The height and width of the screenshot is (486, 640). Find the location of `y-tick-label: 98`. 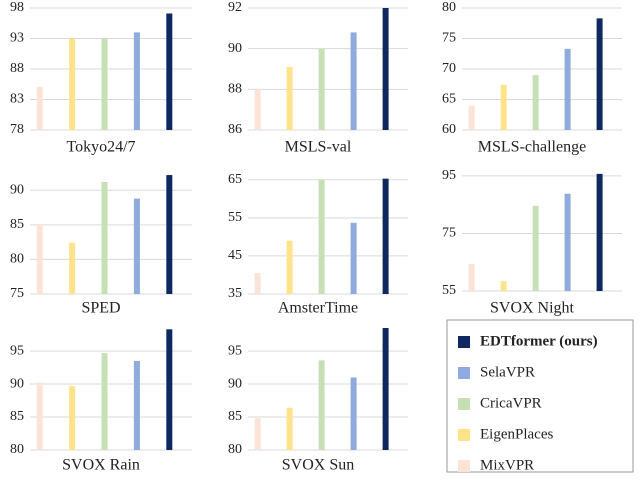

y-tick-label: 98 is located at coordinates (17, 7).